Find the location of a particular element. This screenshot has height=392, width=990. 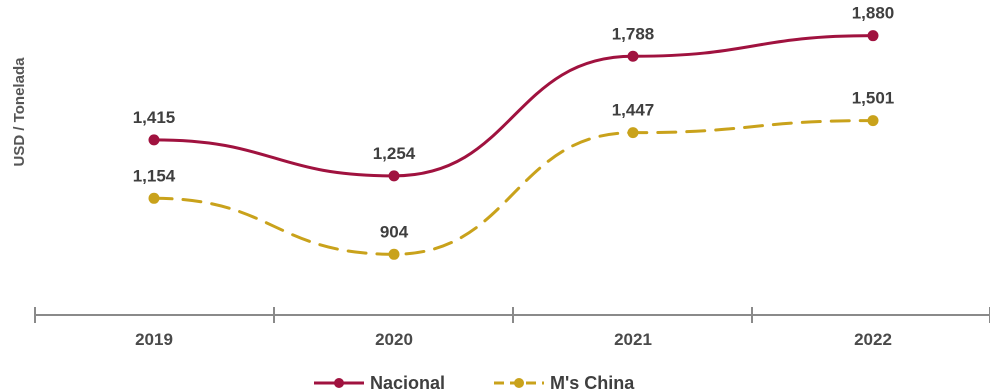

x-tick-label: 2022 is located at coordinates (873, 339).